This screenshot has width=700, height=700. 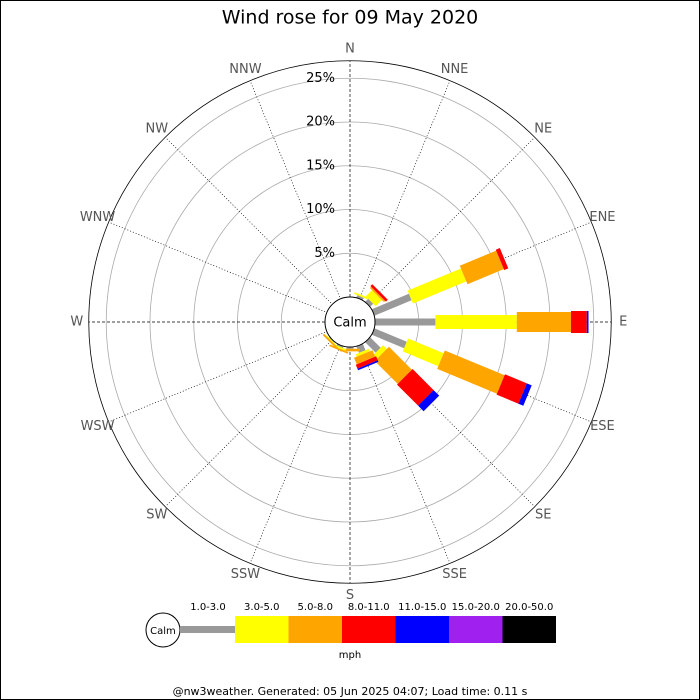 What do you see at coordinates (602, 217) in the screenshot?
I see `direction-label: ENE` at bounding box center [602, 217].